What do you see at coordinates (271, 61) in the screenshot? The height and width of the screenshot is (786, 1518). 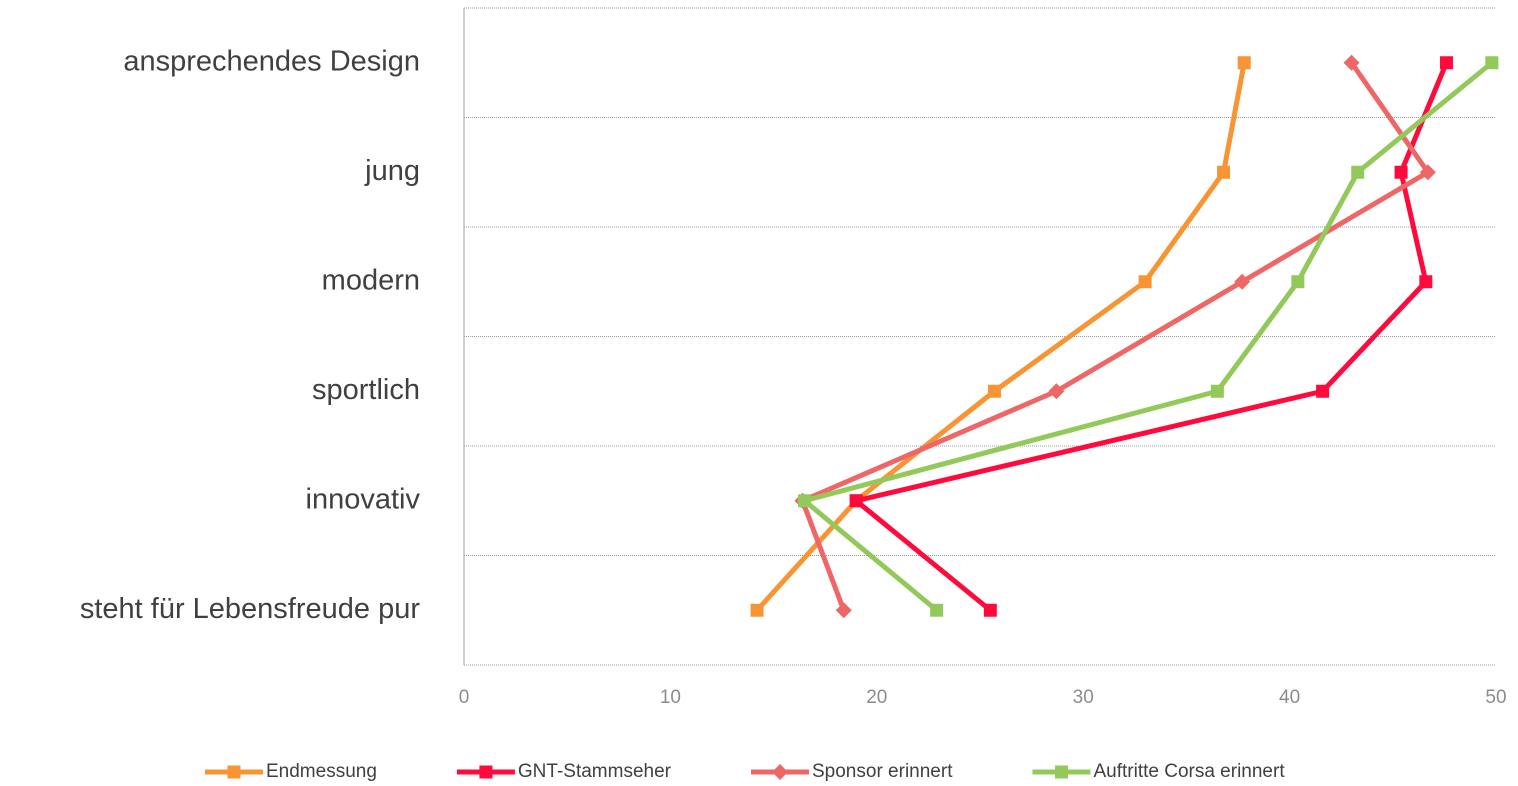 I see `category-label: ansprechendes Design` at bounding box center [271, 61].